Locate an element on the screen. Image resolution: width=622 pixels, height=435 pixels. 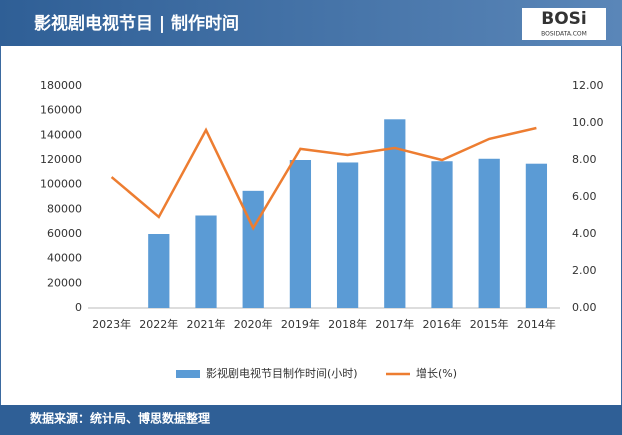
logo-sub: BOSIDATA.COM is located at coordinates (564, 34).